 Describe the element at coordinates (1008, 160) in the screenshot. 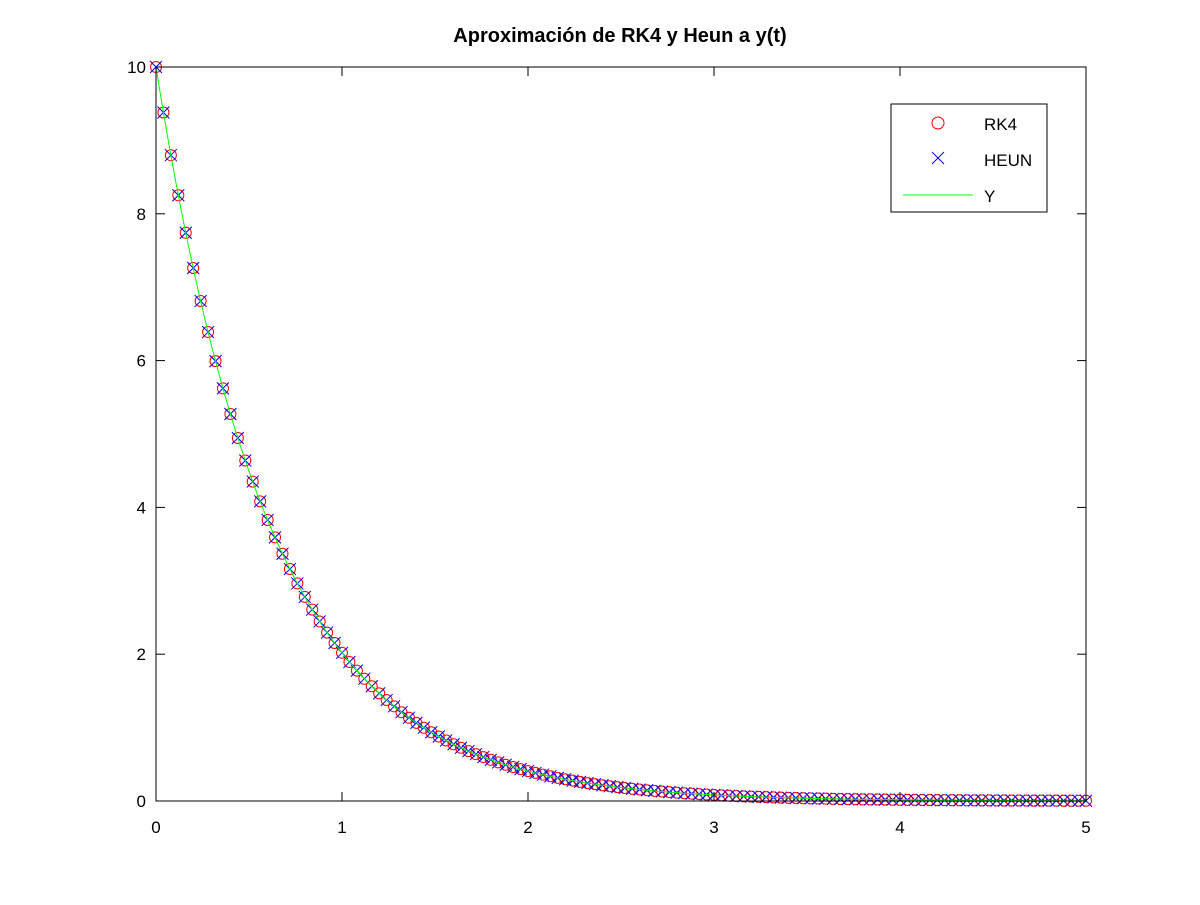

I see `legend-heun-label: HEUN` at that location.